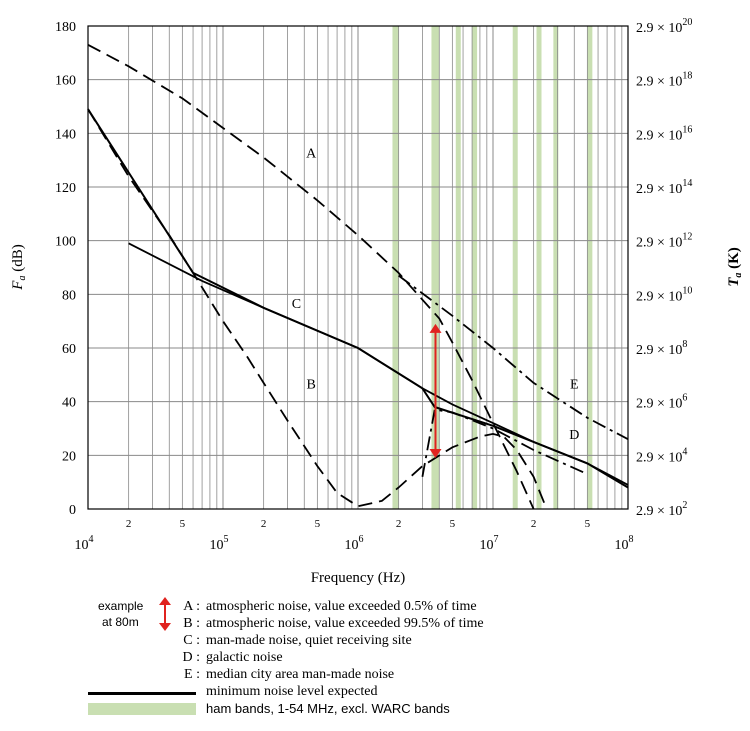 The height and width of the screenshot is (731, 750). Describe the element at coordinates (664, 241) in the screenshot. I see `right-tick-label: 2.9 × 10¹²` at that location.